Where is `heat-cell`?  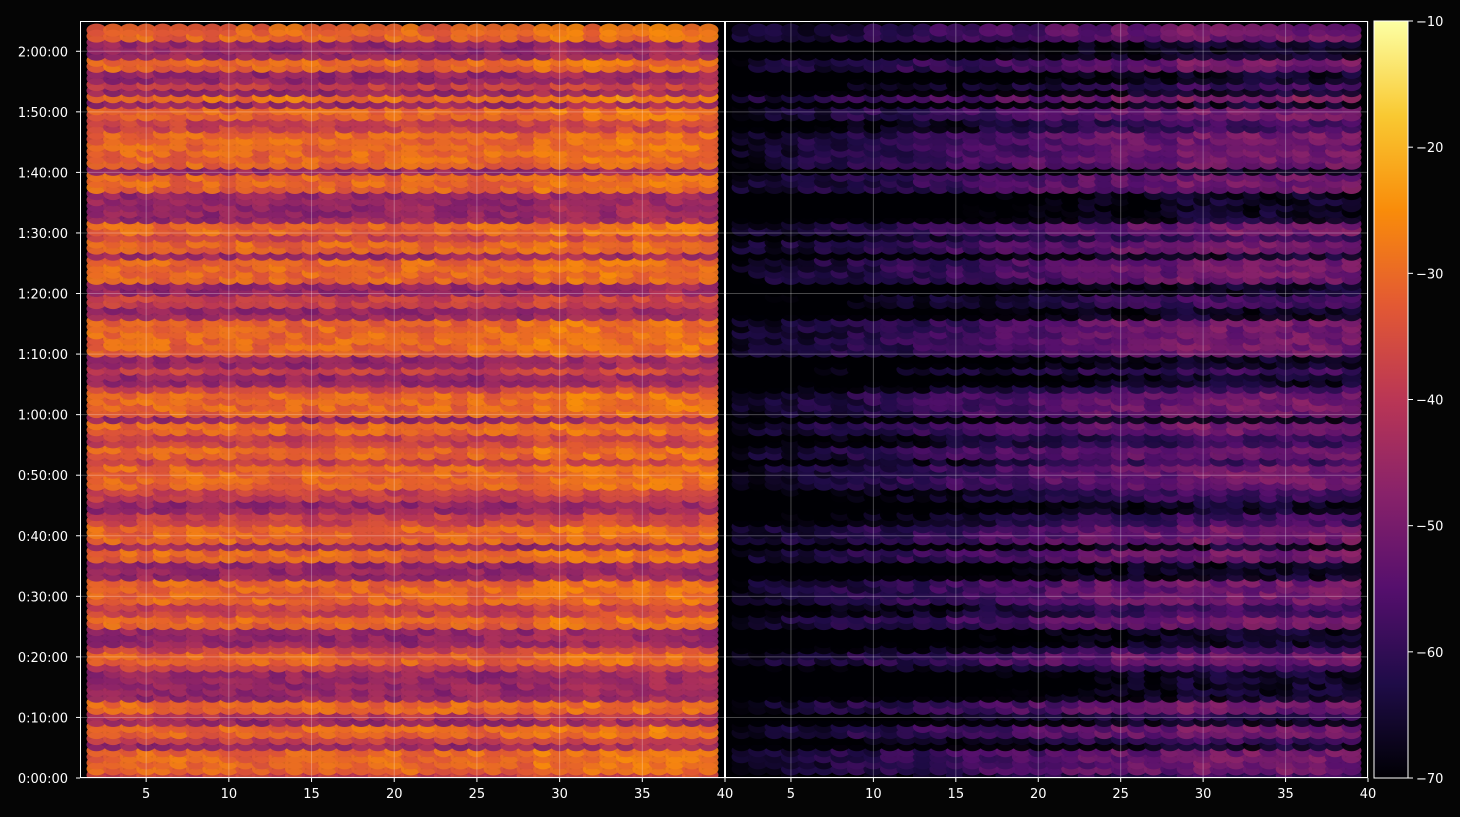 heat-cell is located at coordinates (708, 30).